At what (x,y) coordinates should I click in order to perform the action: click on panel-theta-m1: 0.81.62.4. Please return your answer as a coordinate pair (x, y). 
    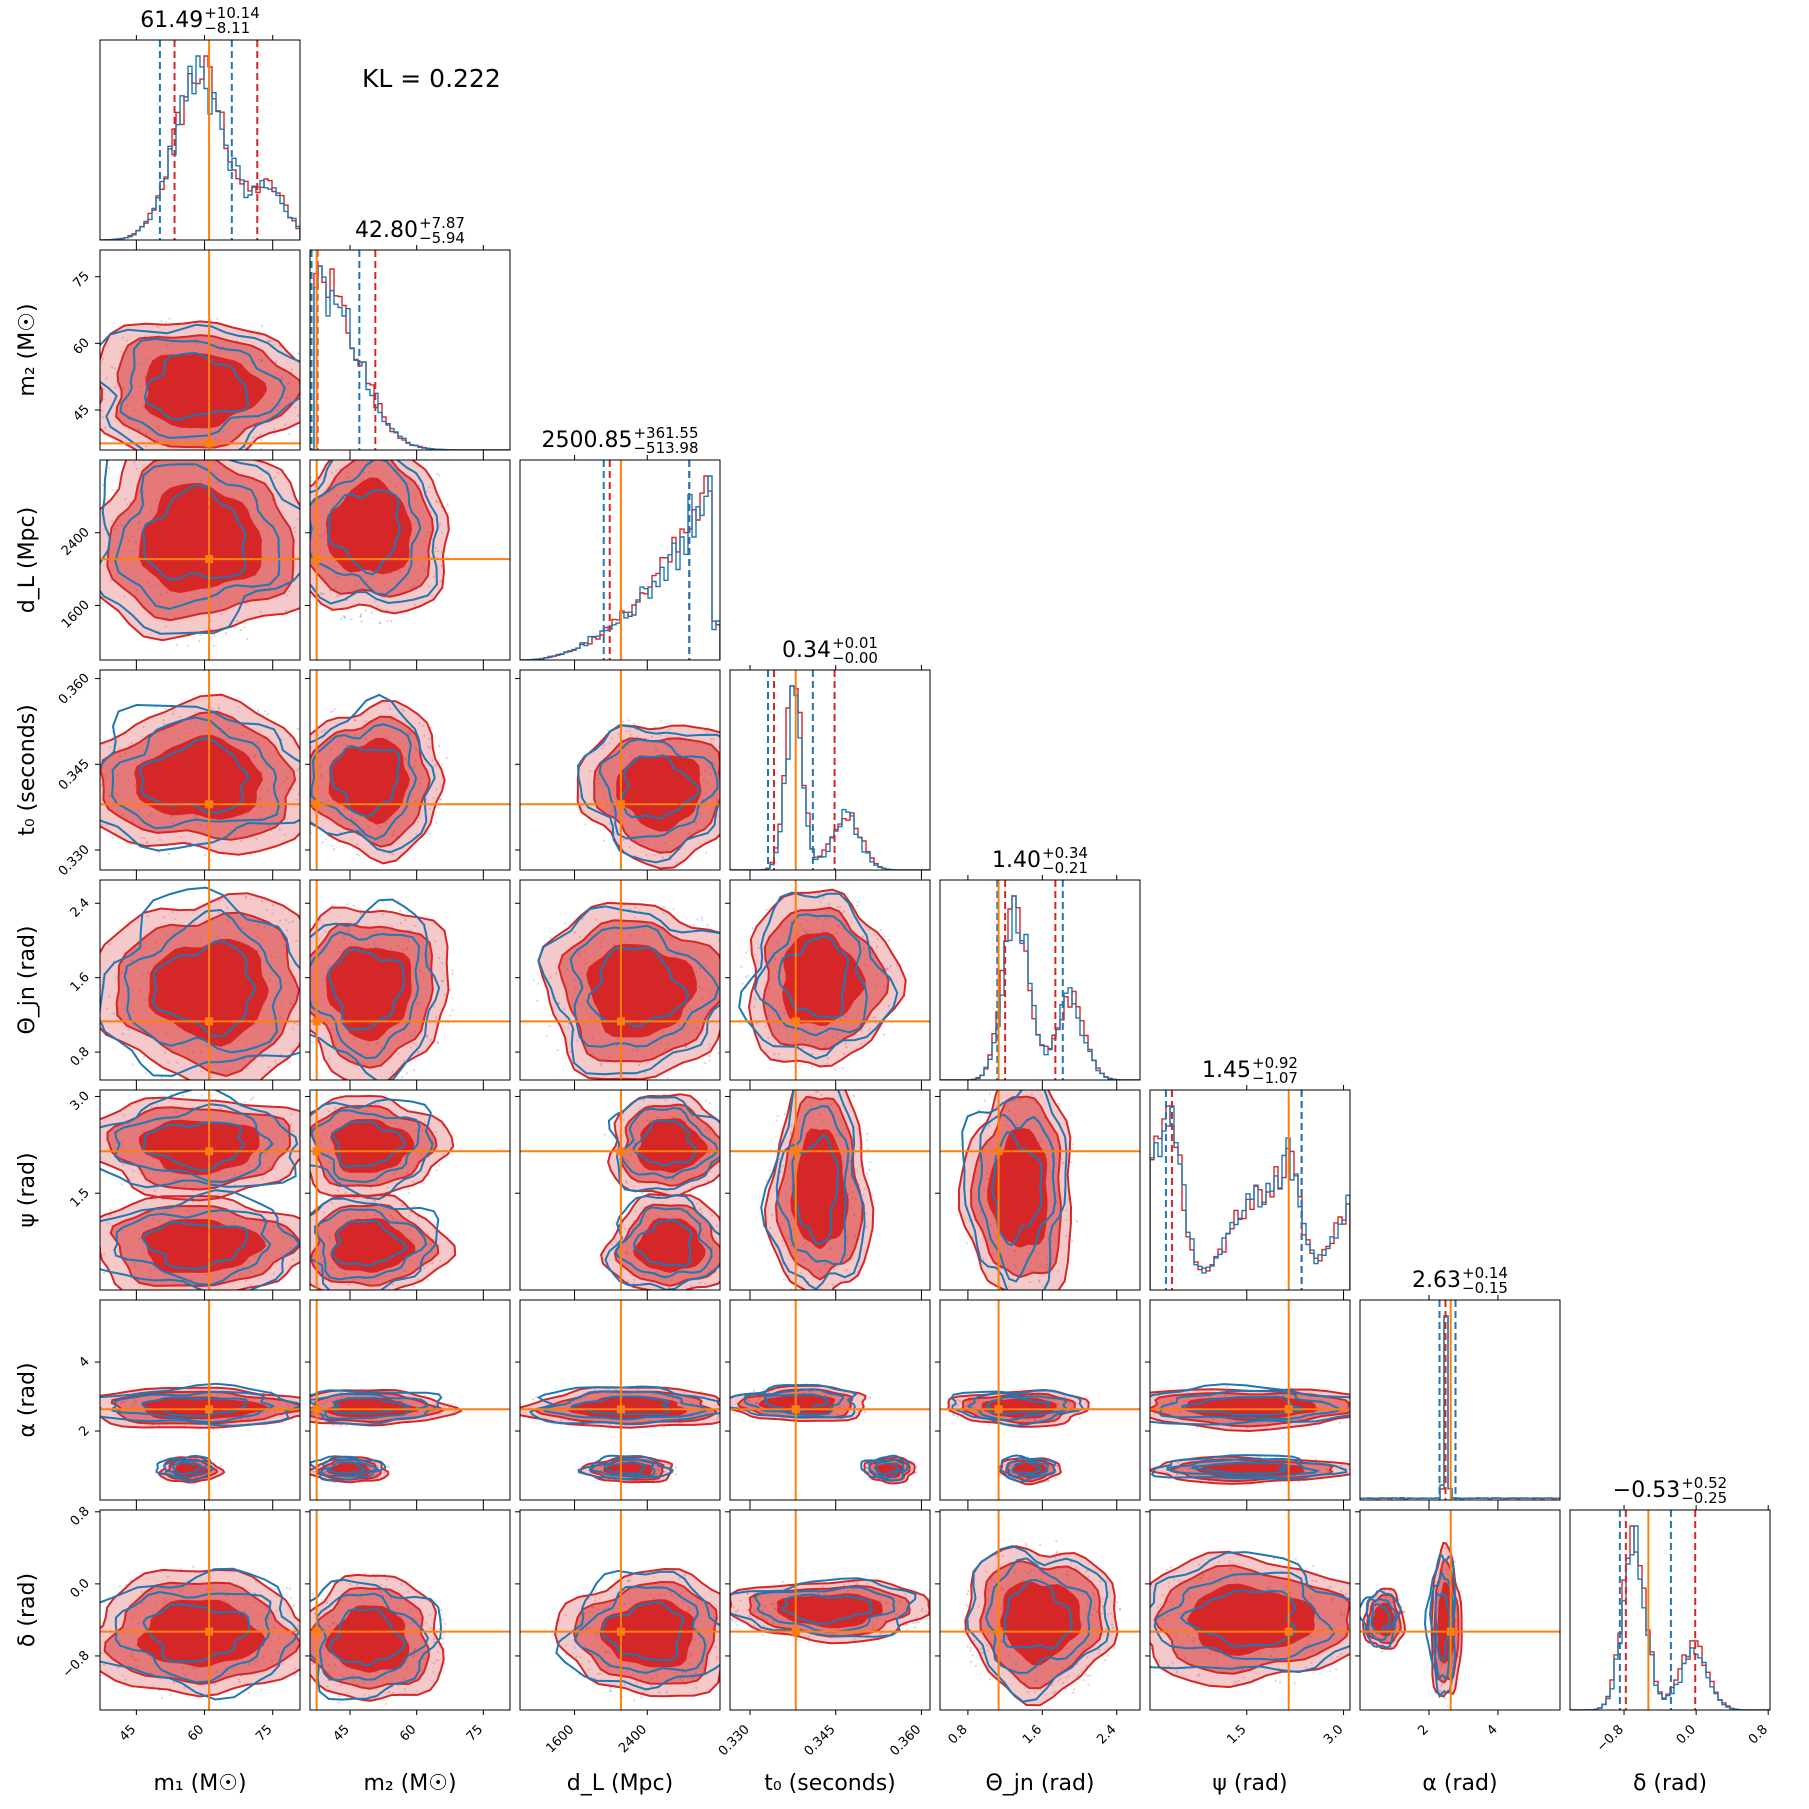
    Looking at the image, I should click on (184, 980).